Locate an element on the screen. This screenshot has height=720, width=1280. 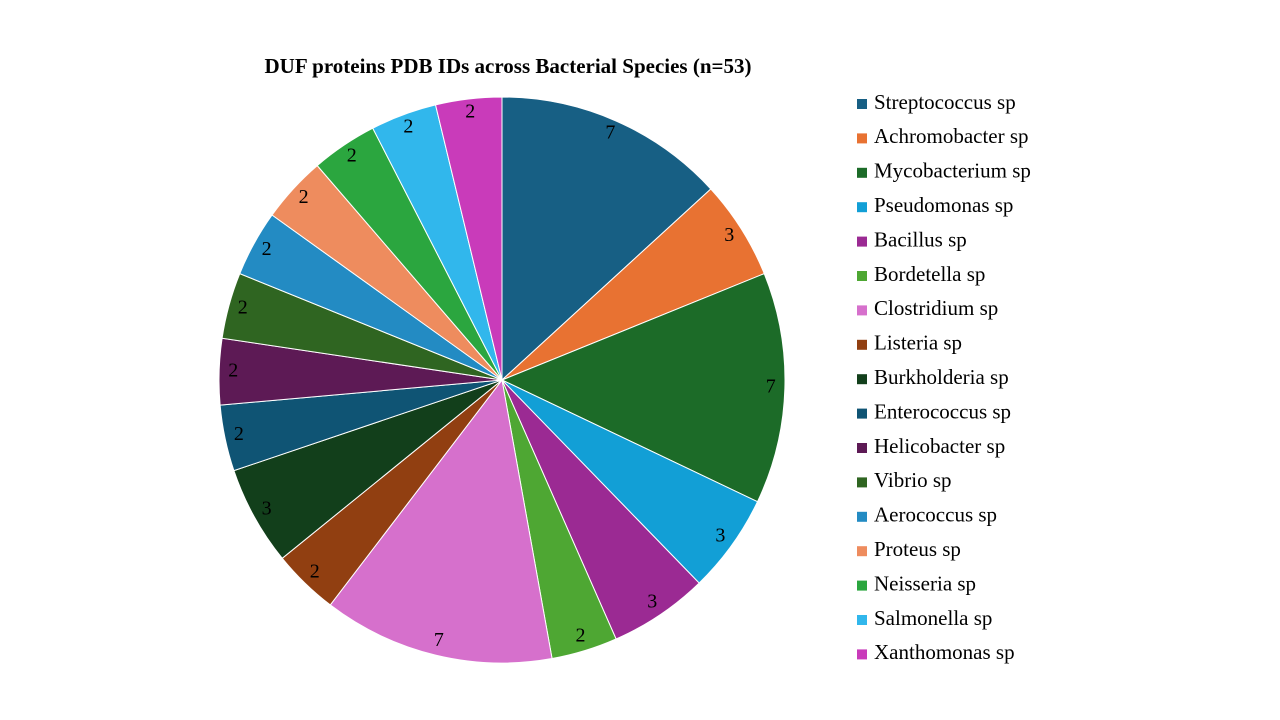
legend-label: Helicobacter sp is located at coordinates (939, 446).